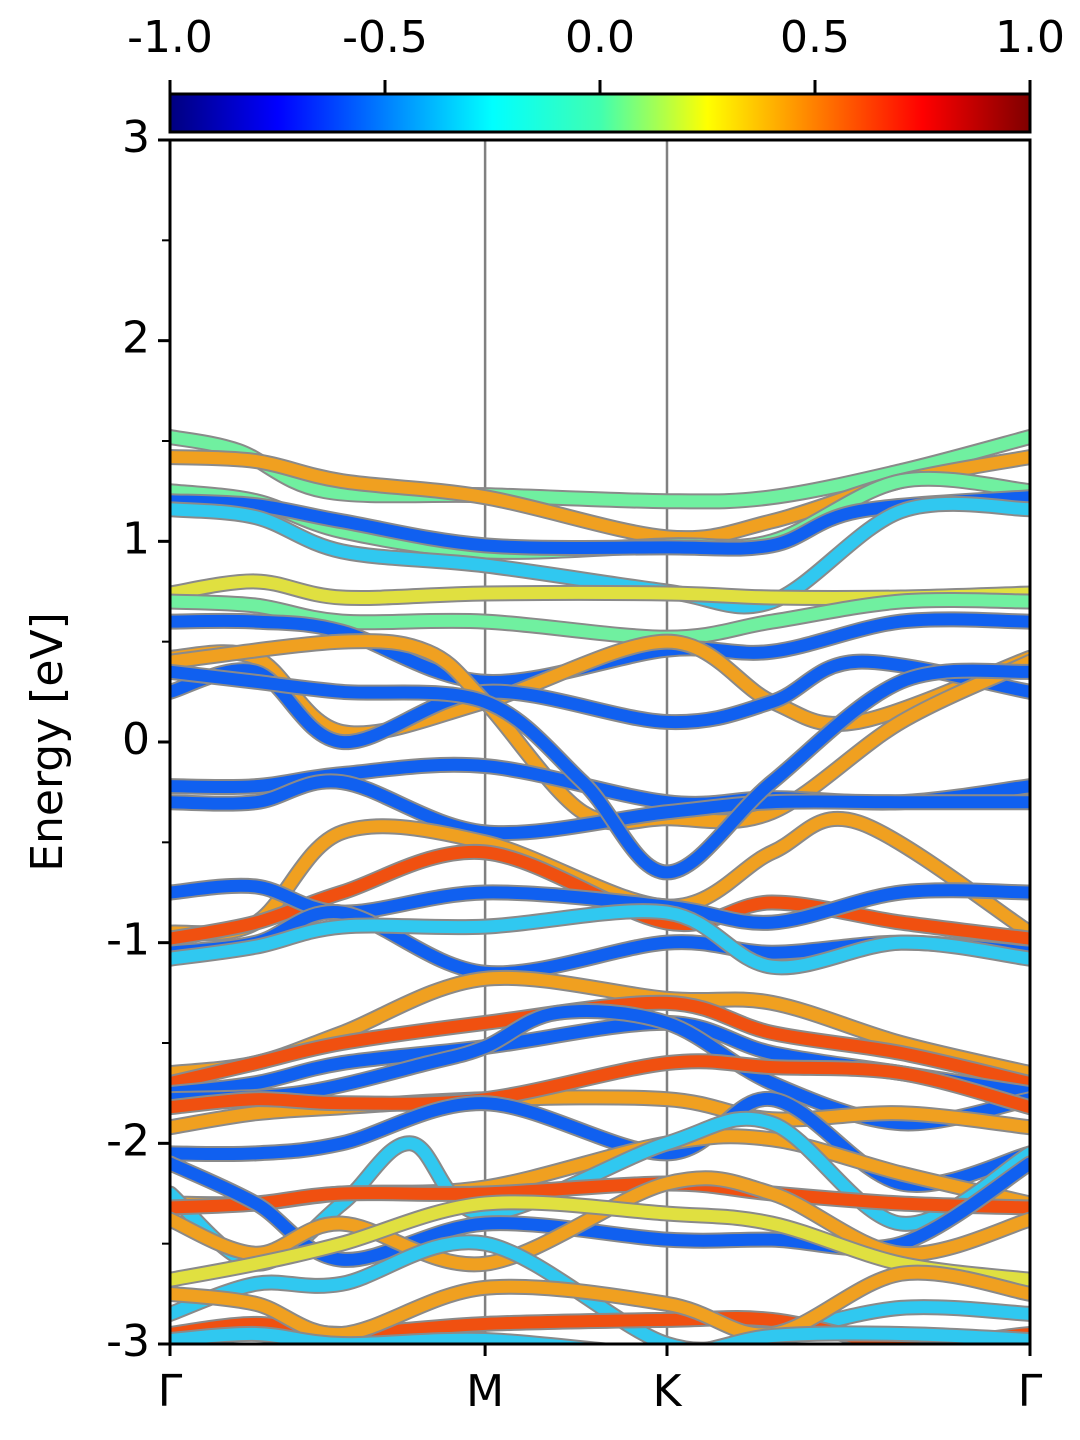  Describe the element at coordinates (485, 1391) in the screenshot. I see `x-tick-label: M` at that location.